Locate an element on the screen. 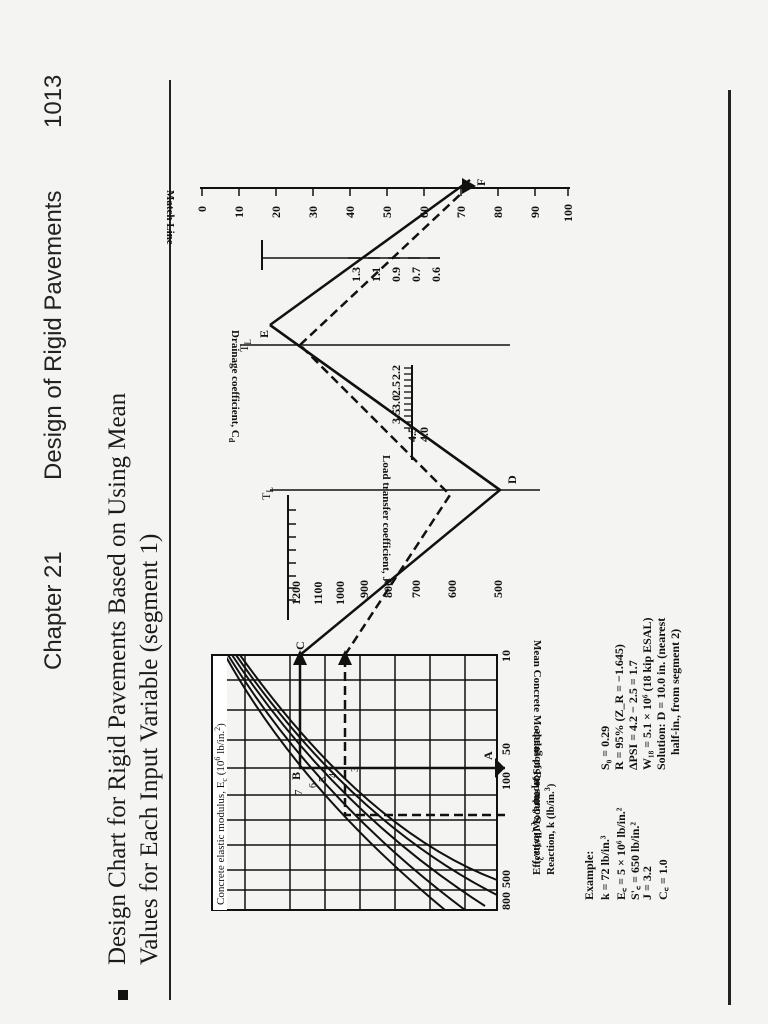  rupture-label-close: ) is located at coordinates (537, 862).